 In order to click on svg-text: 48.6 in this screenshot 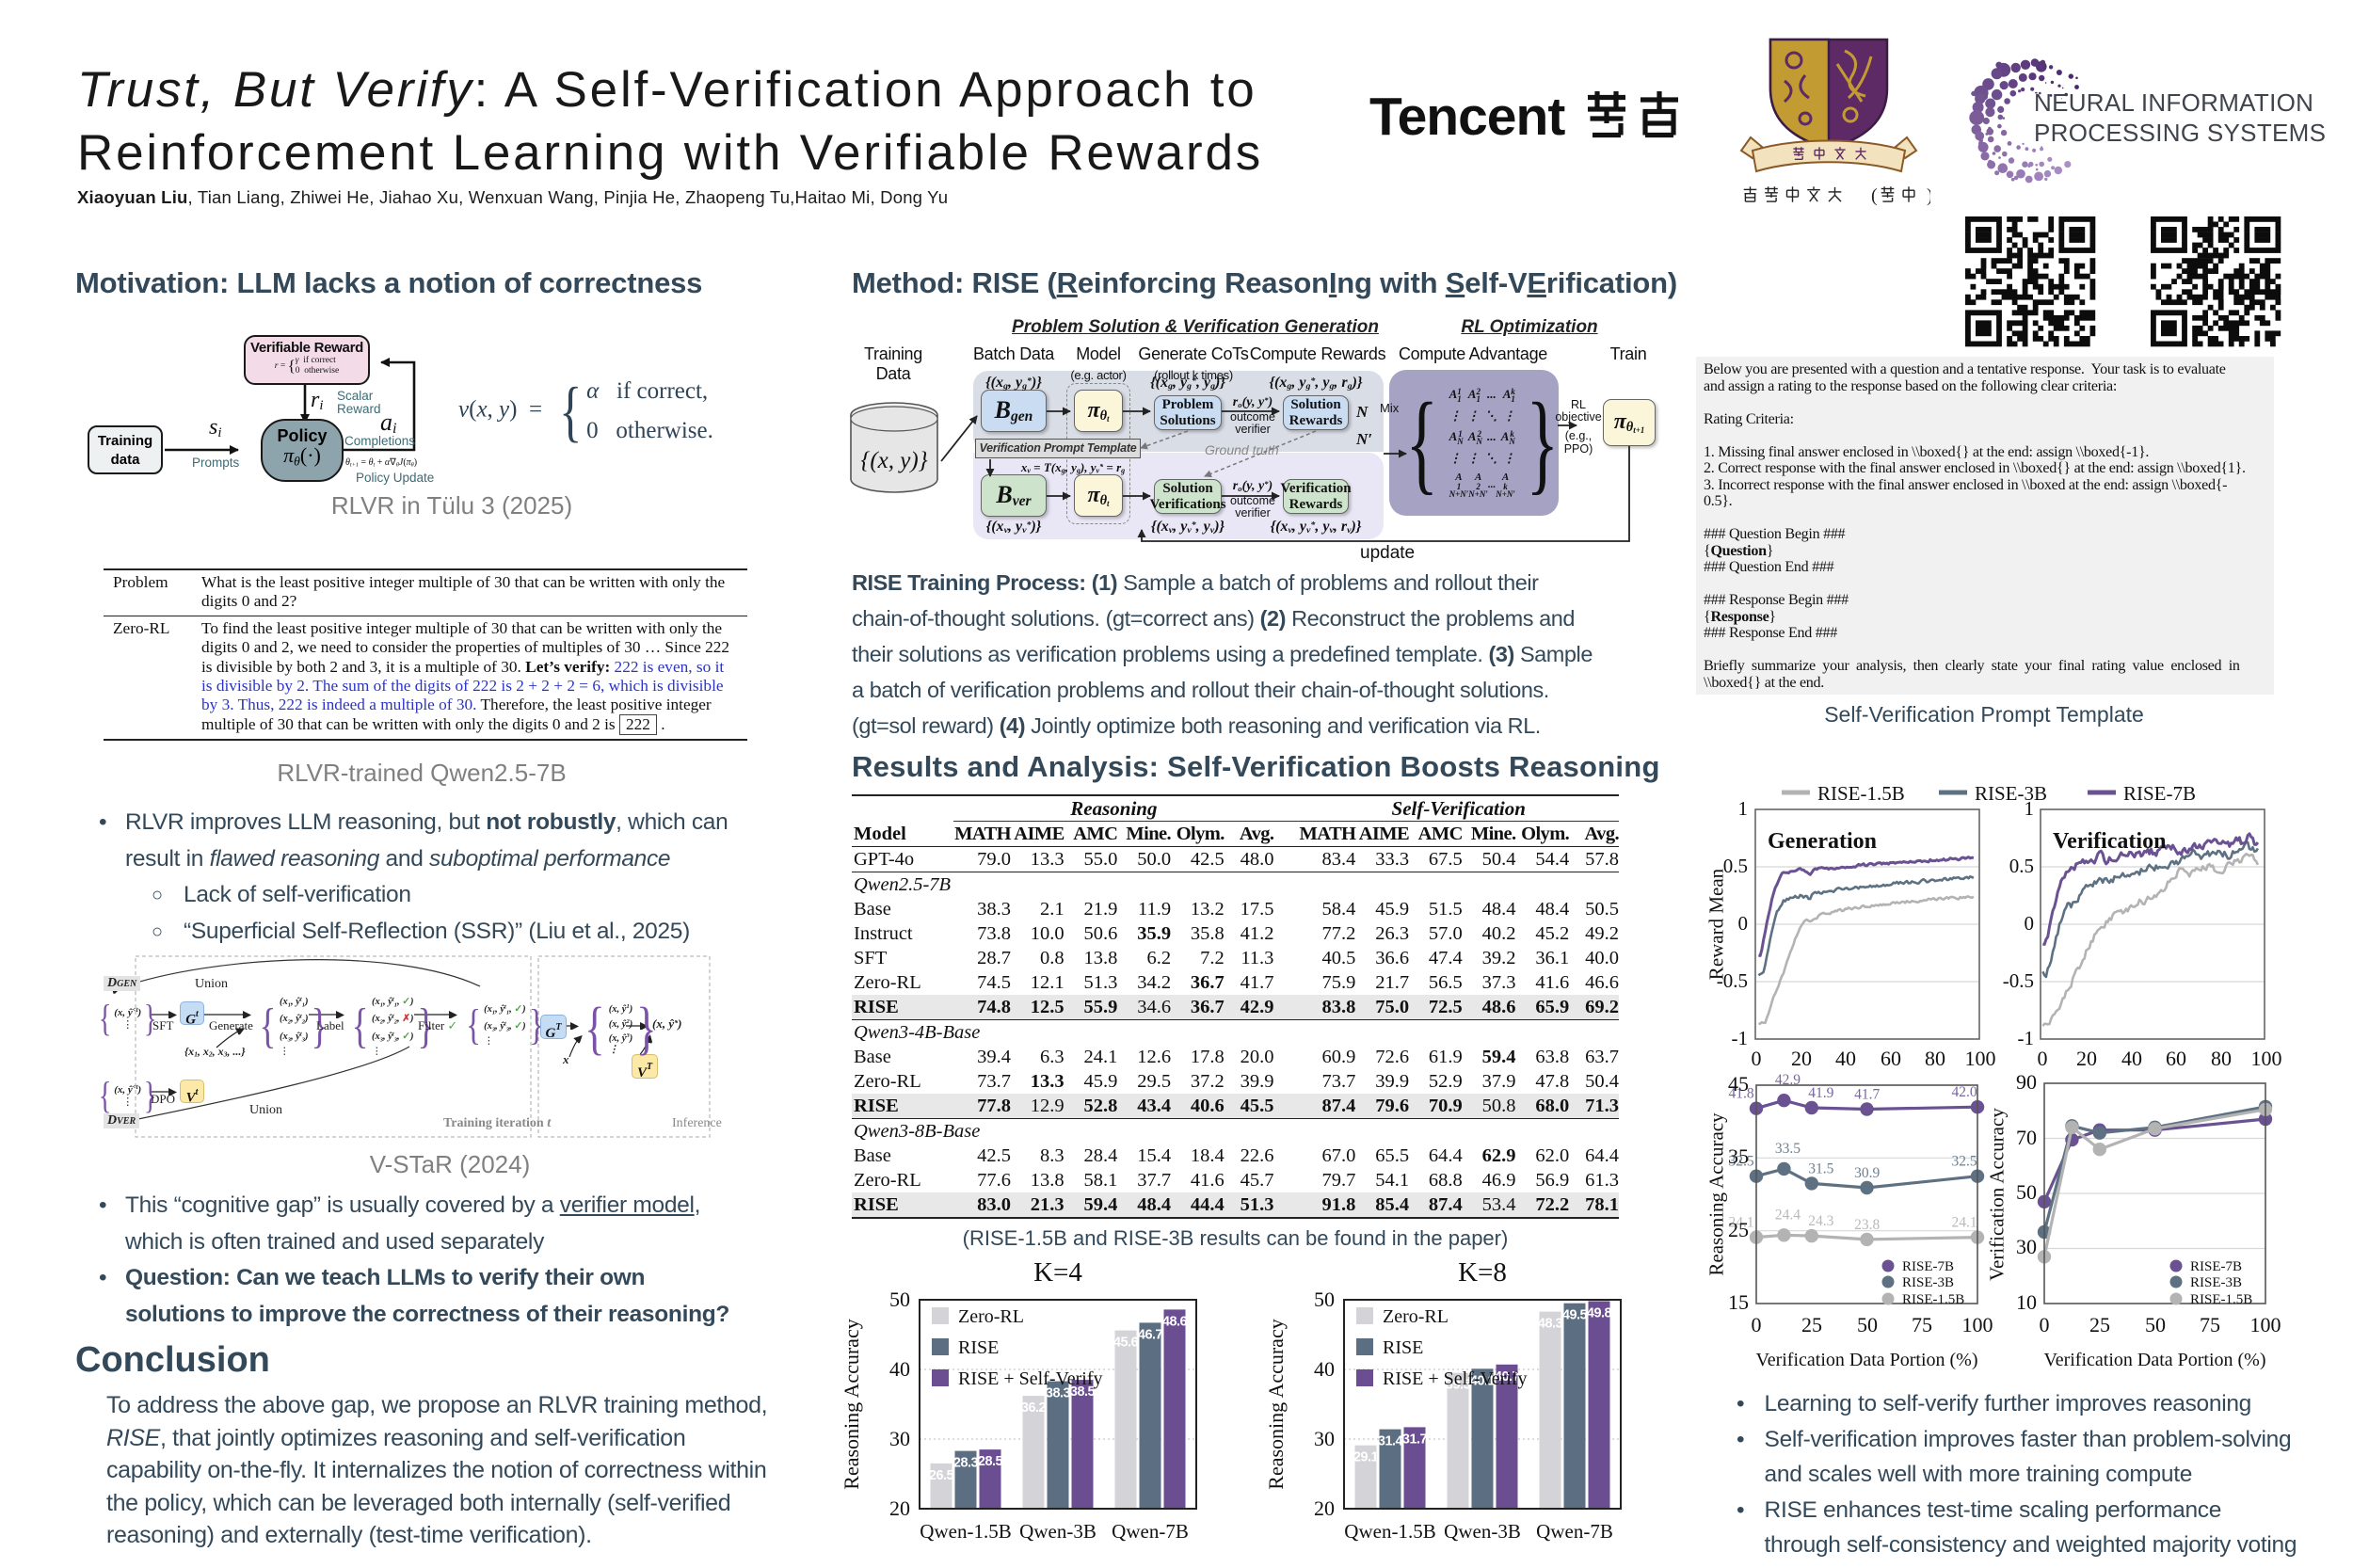, I will do `click(1175, 1321)`.